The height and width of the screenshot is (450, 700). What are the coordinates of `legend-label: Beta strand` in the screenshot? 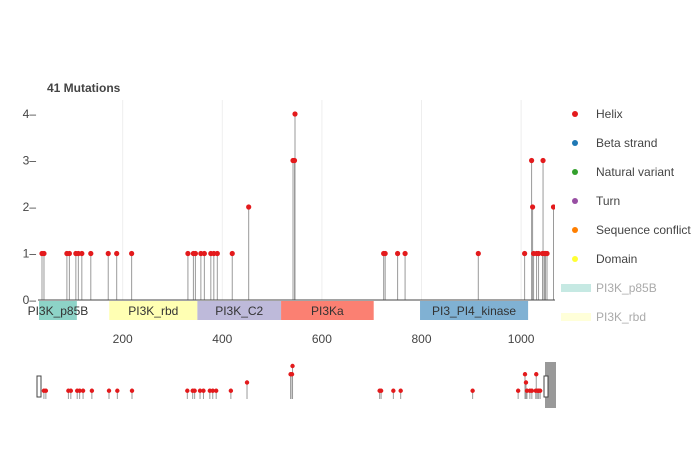 It's located at (626, 143).